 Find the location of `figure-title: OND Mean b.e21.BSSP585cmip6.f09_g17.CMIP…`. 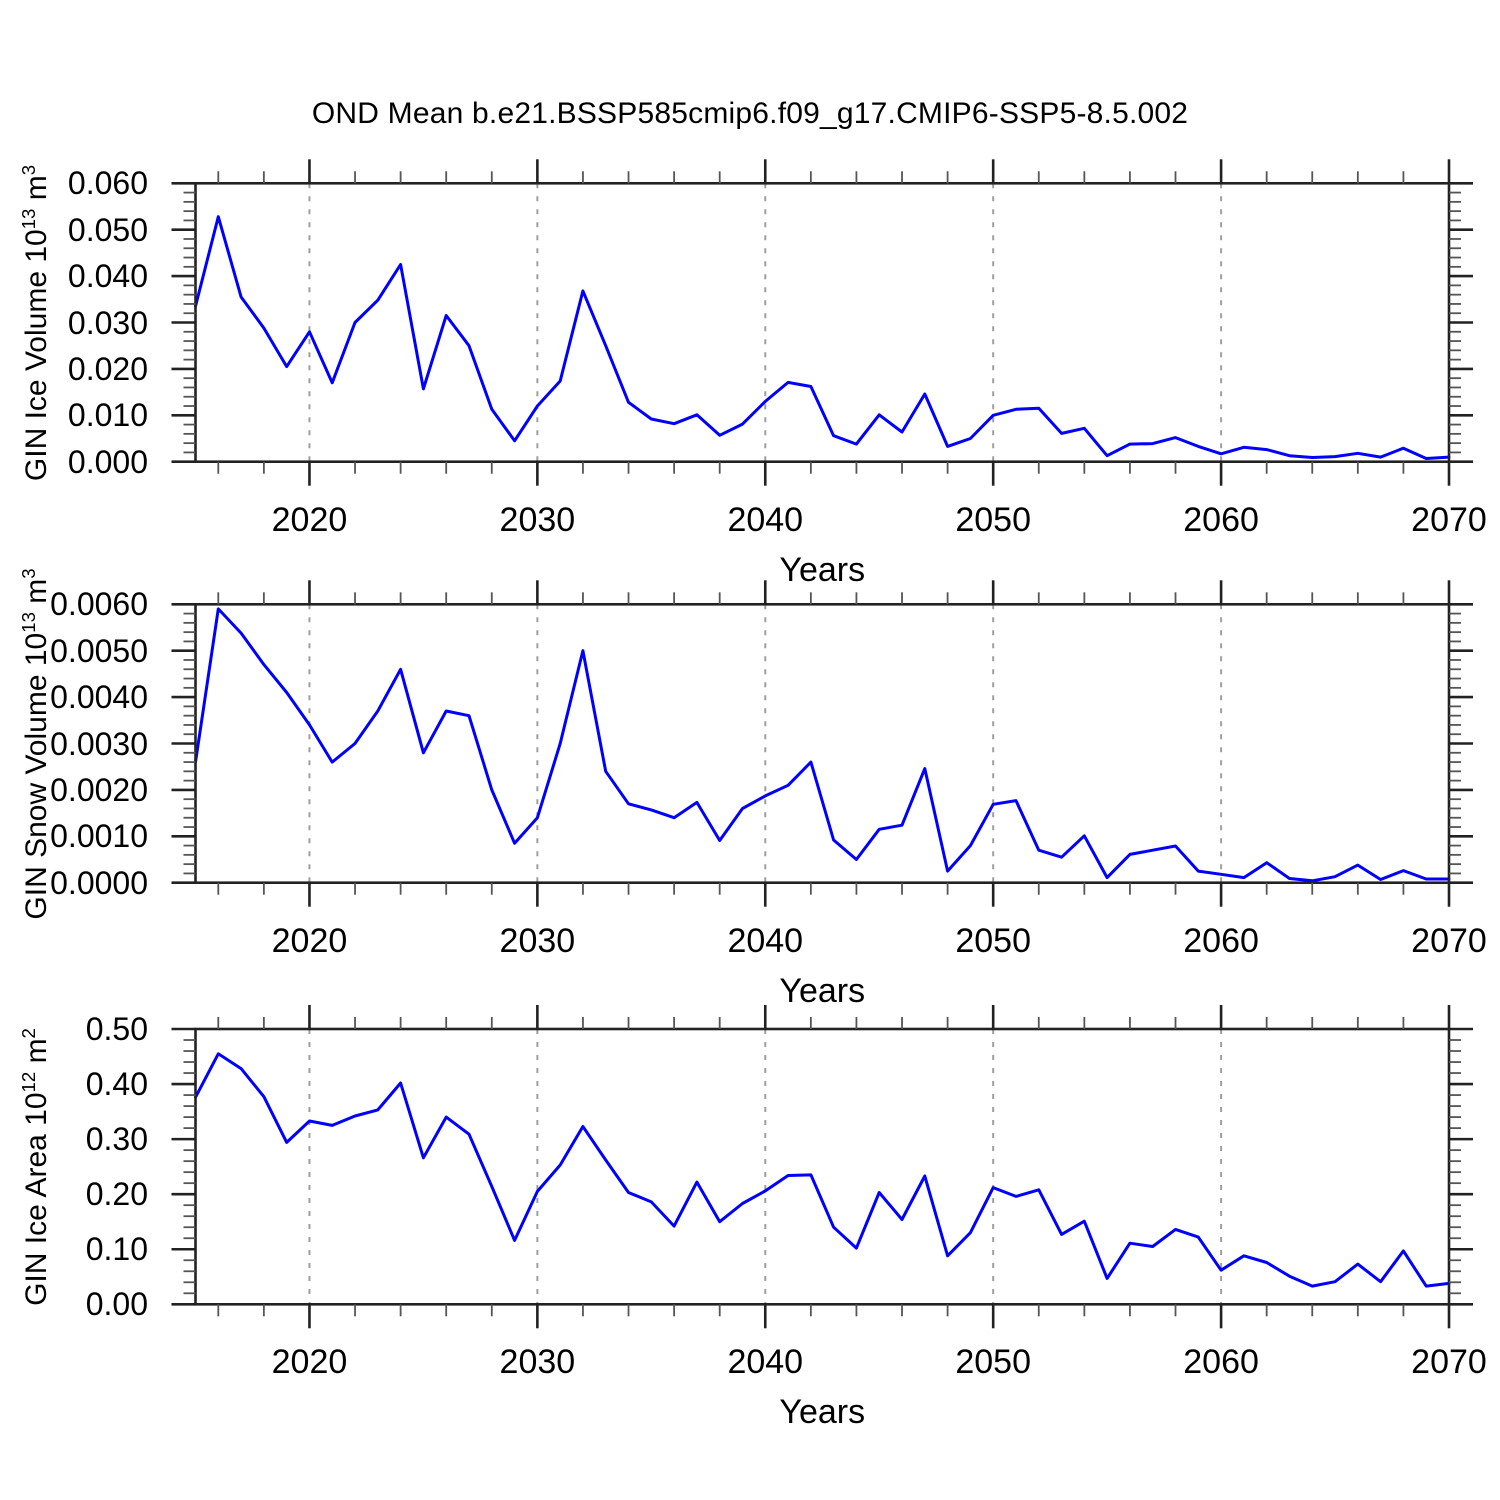

figure-title: OND Mean b.e21.BSSP585cmip6.f09_g17.CMIP… is located at coordinates (750, 113).